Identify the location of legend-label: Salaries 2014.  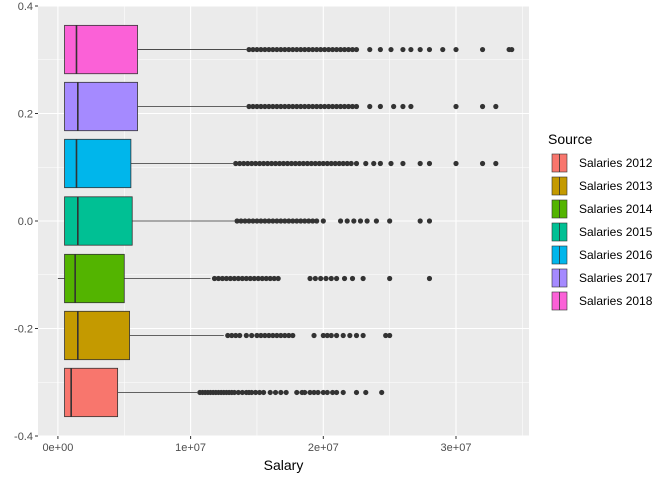
(616, 209).